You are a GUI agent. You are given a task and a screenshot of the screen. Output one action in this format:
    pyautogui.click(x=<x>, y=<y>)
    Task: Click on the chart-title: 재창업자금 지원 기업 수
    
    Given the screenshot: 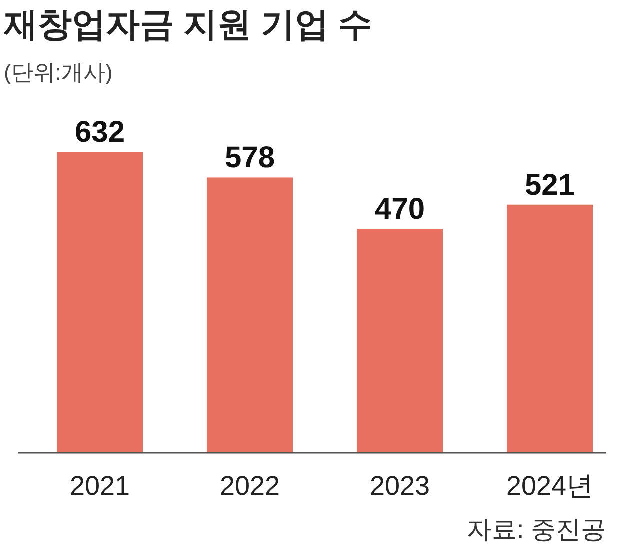 What is the action you would take?
    pyautogui.click(x=187, y=25)
    